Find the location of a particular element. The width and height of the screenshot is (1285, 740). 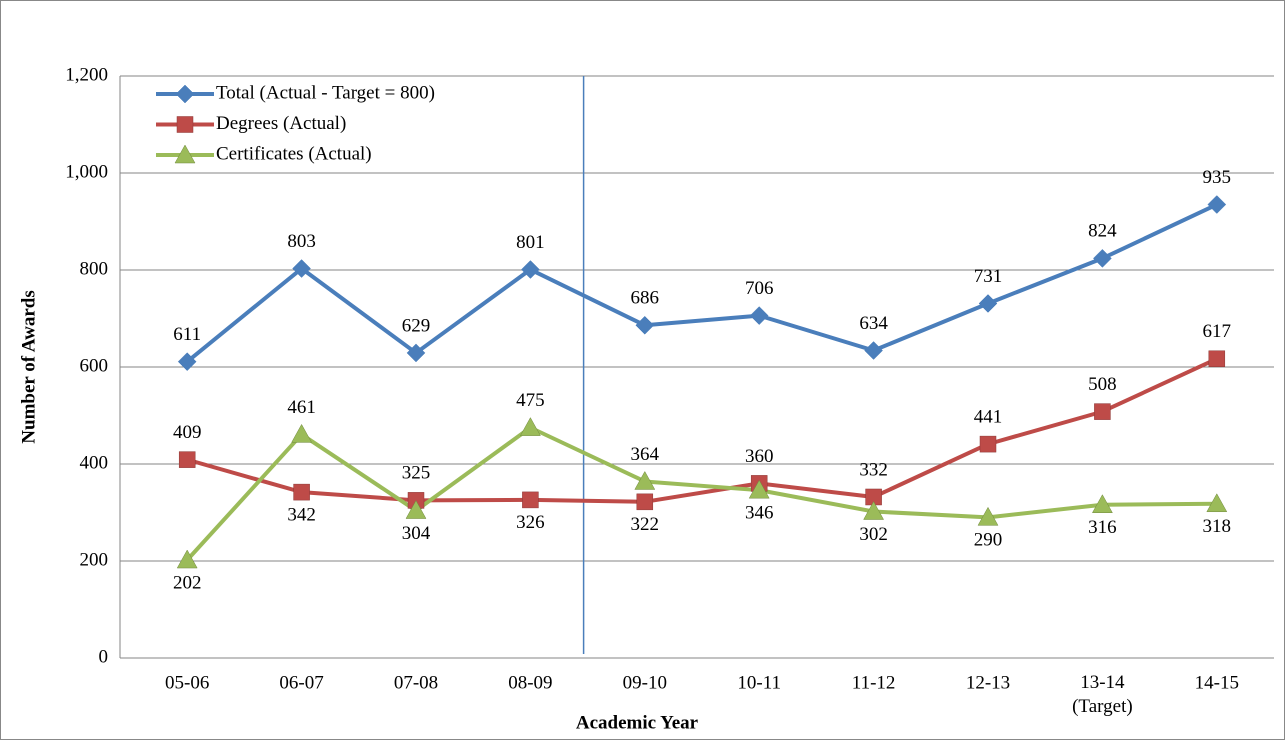

x-tick-label-line: (Target) is located at coordinates (1102, 706).